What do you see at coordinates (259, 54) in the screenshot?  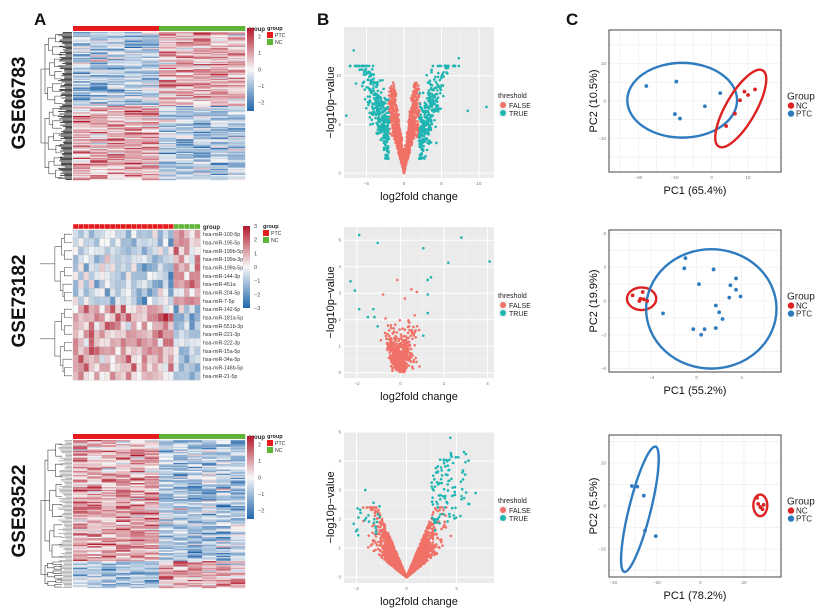 I see `colorbar-tick-label: 1` at bounding box center [259, 54].